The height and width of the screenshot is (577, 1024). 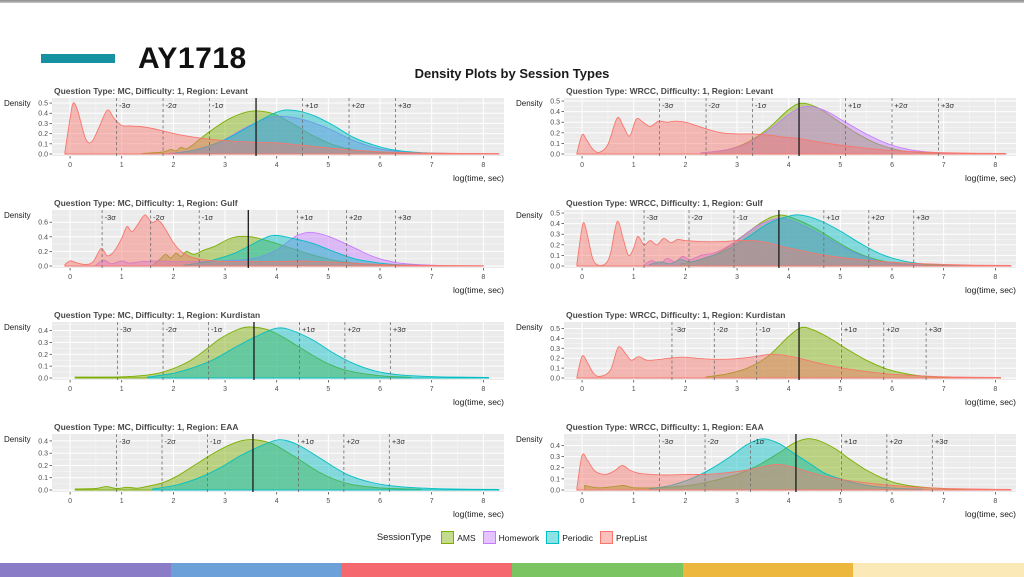 I want to click on sigma-label: -1σ, so click(x=208, y=217).